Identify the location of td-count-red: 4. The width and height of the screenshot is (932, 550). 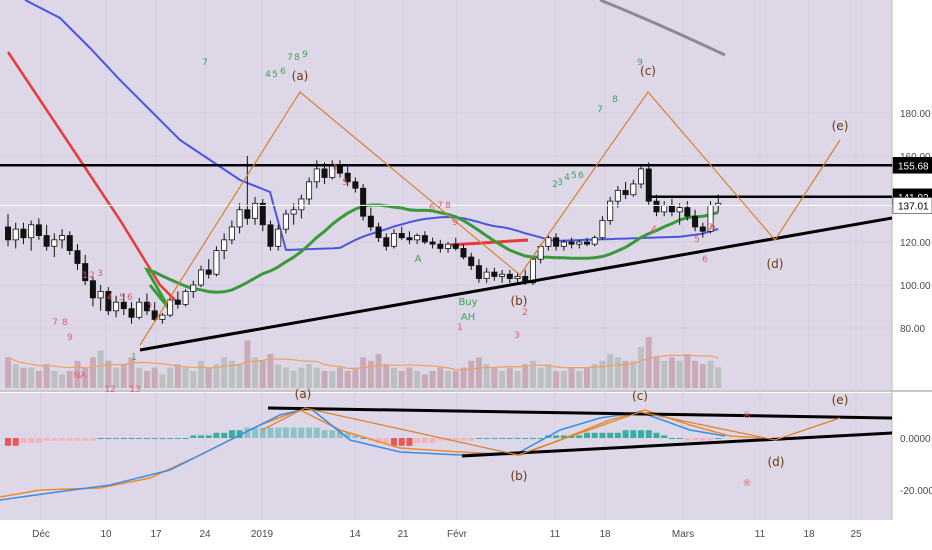
(110, 298).